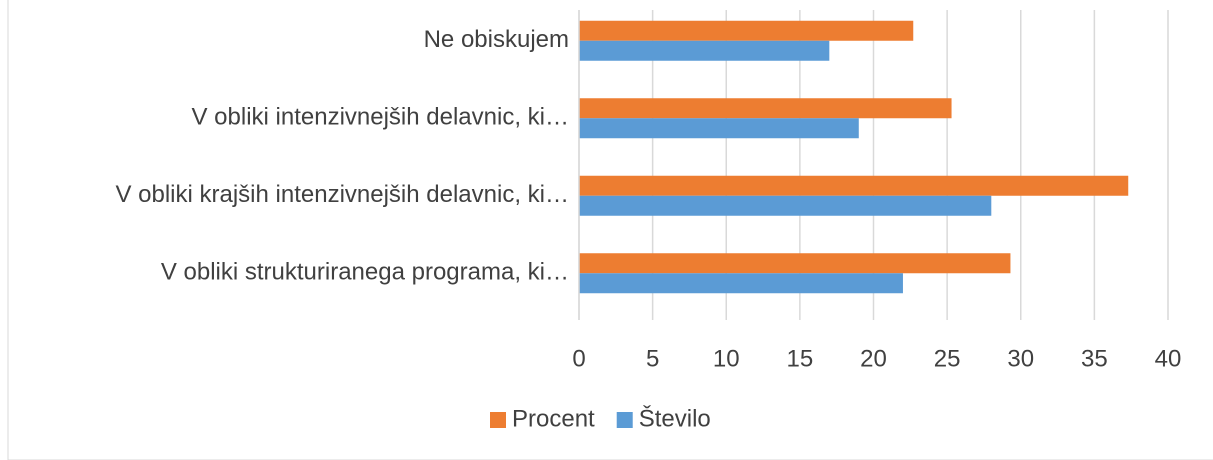  I want to click on x-tick-label: 25, so click(947, 358).